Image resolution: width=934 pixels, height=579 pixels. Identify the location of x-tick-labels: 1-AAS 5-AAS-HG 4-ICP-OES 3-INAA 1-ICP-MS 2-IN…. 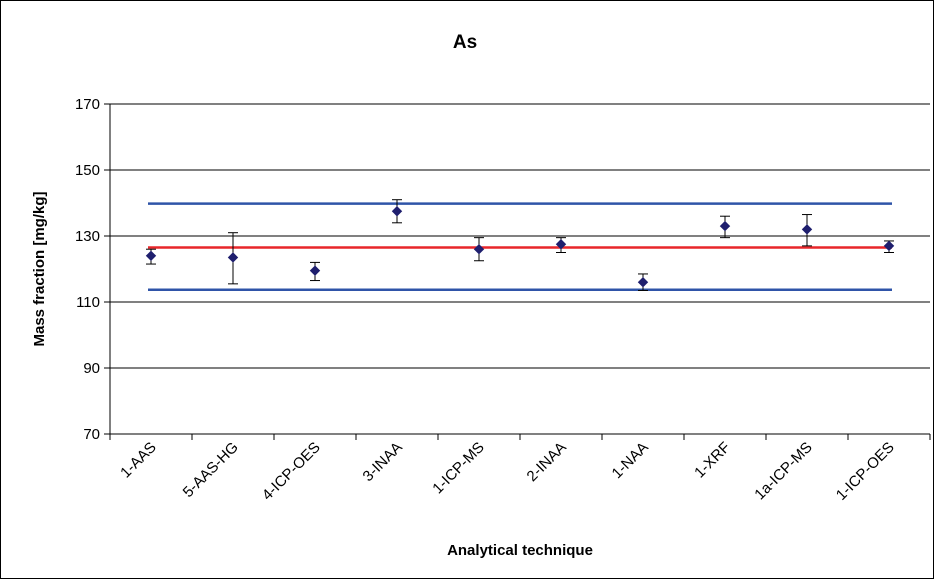
(507, 471).